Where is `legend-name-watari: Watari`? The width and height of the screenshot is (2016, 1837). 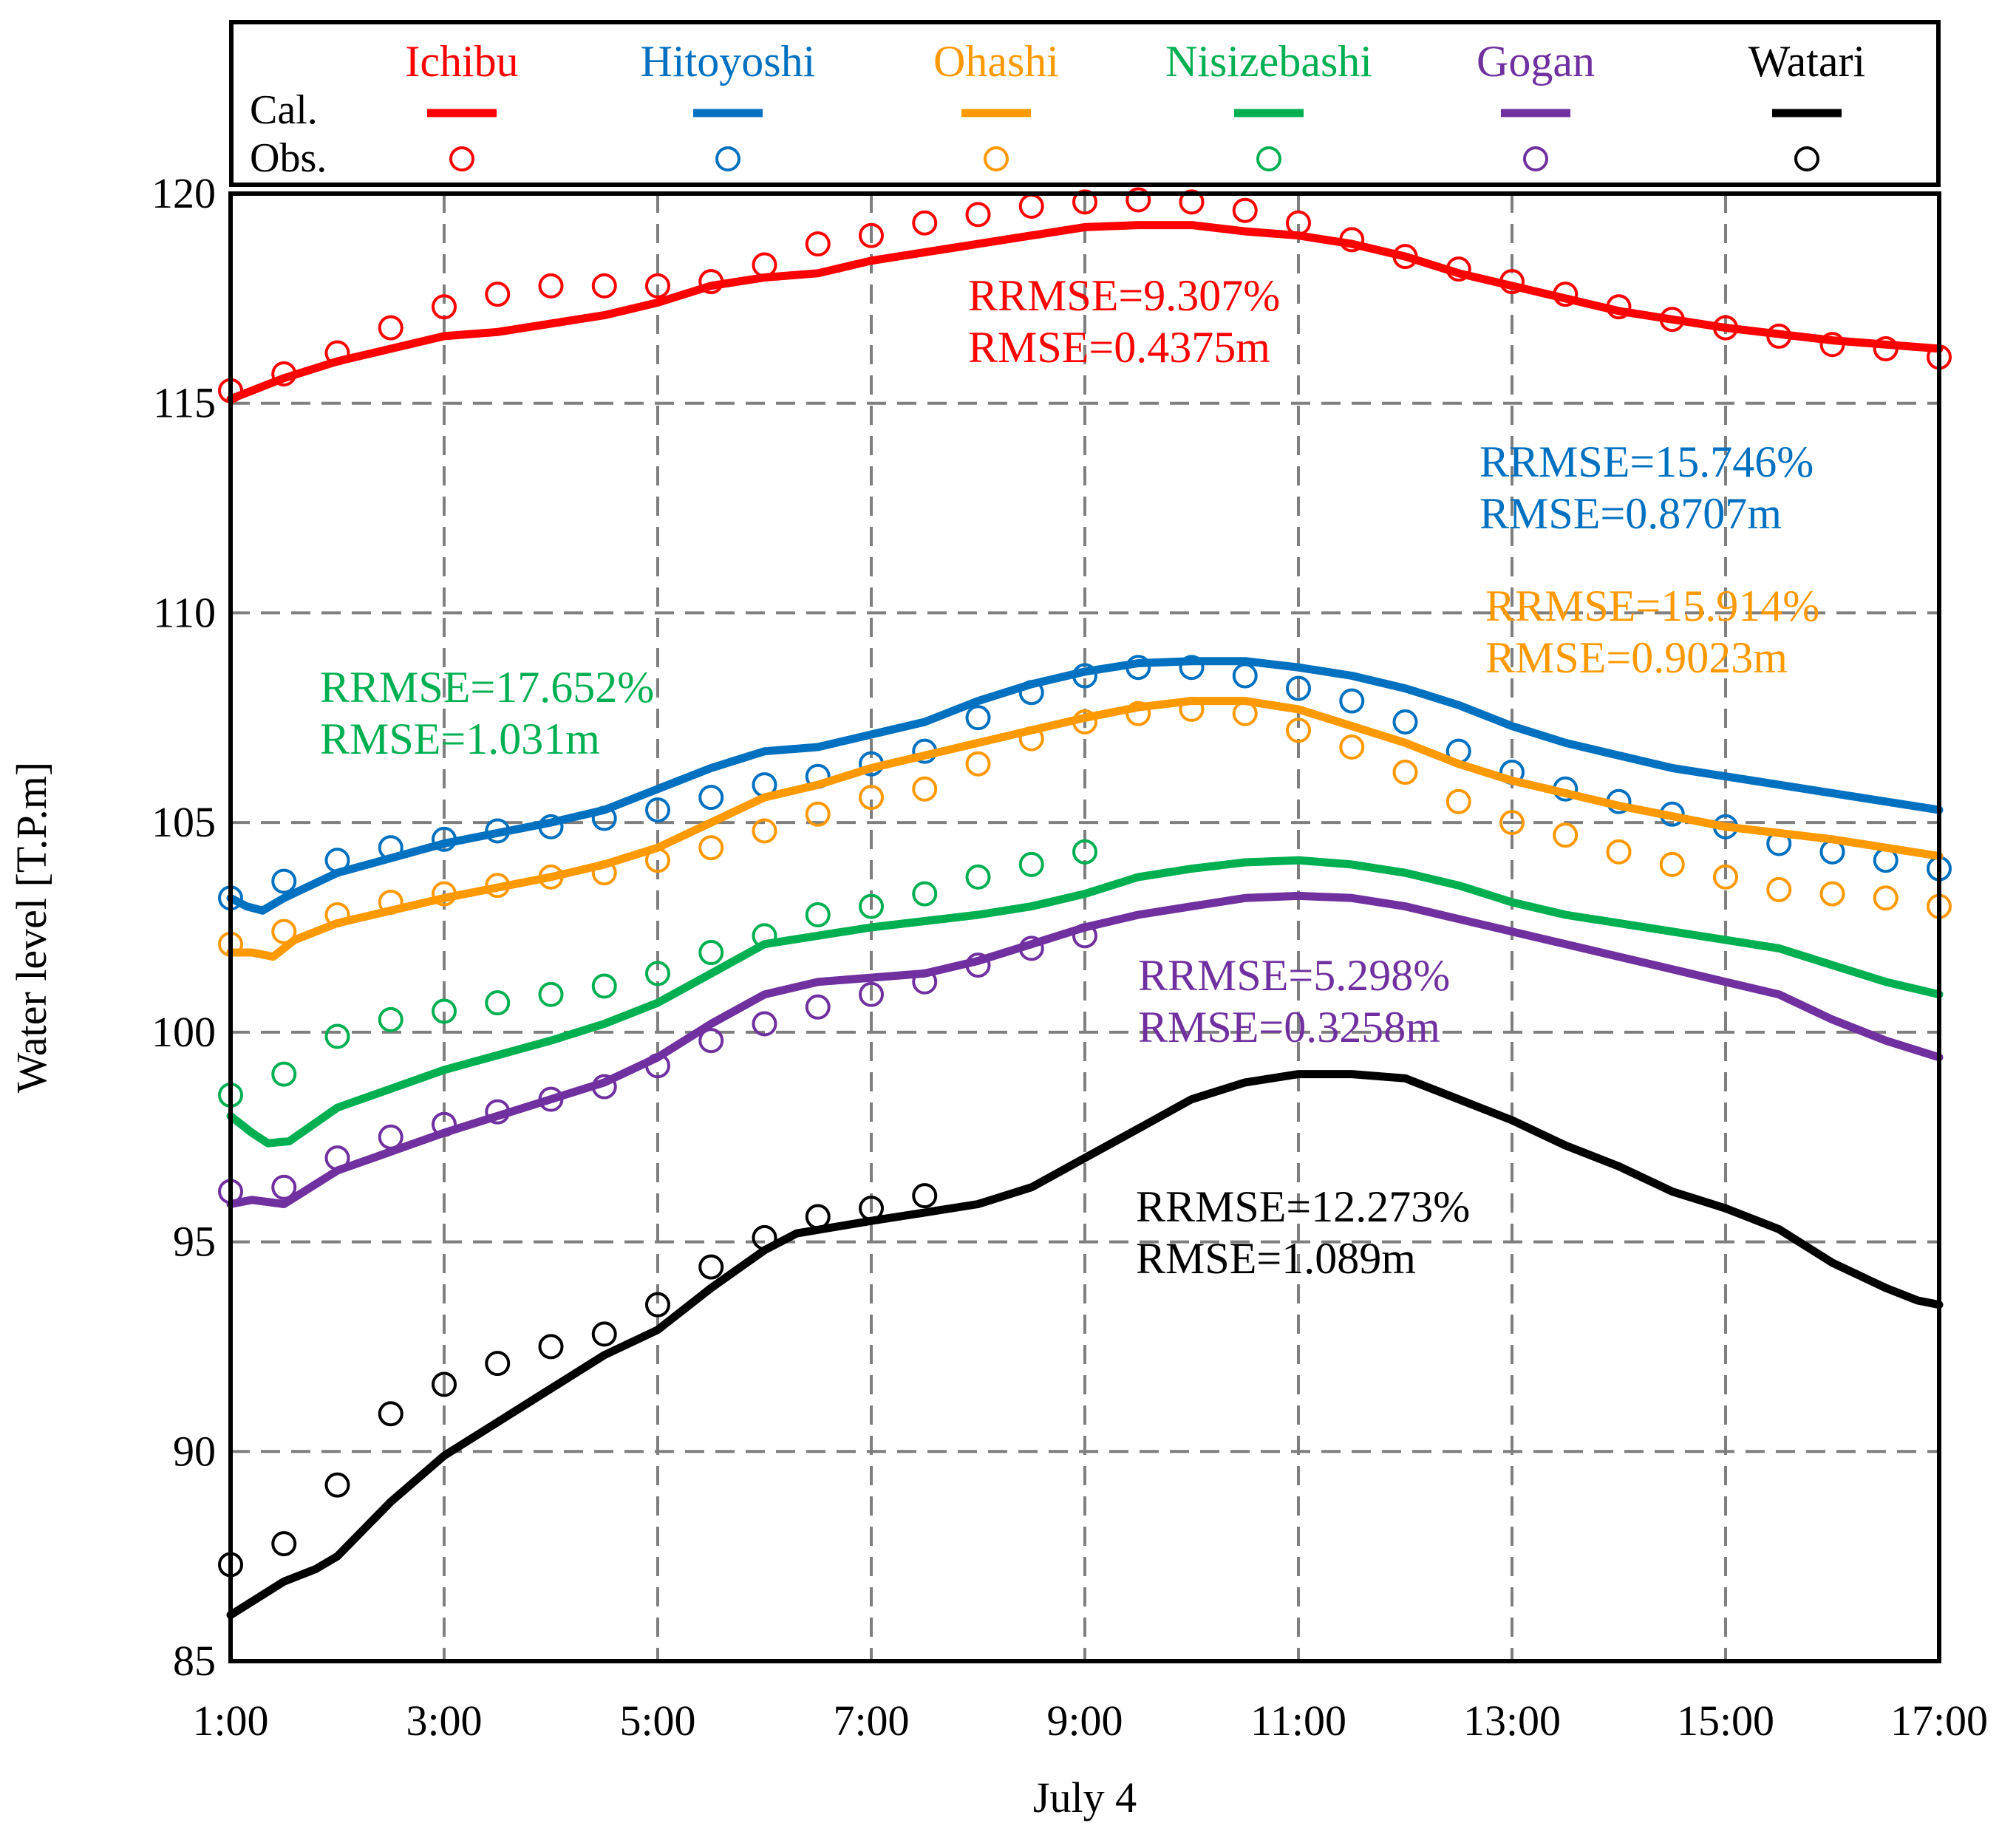
legend-name-watari: Watari is located at coordinates (1807, 62).